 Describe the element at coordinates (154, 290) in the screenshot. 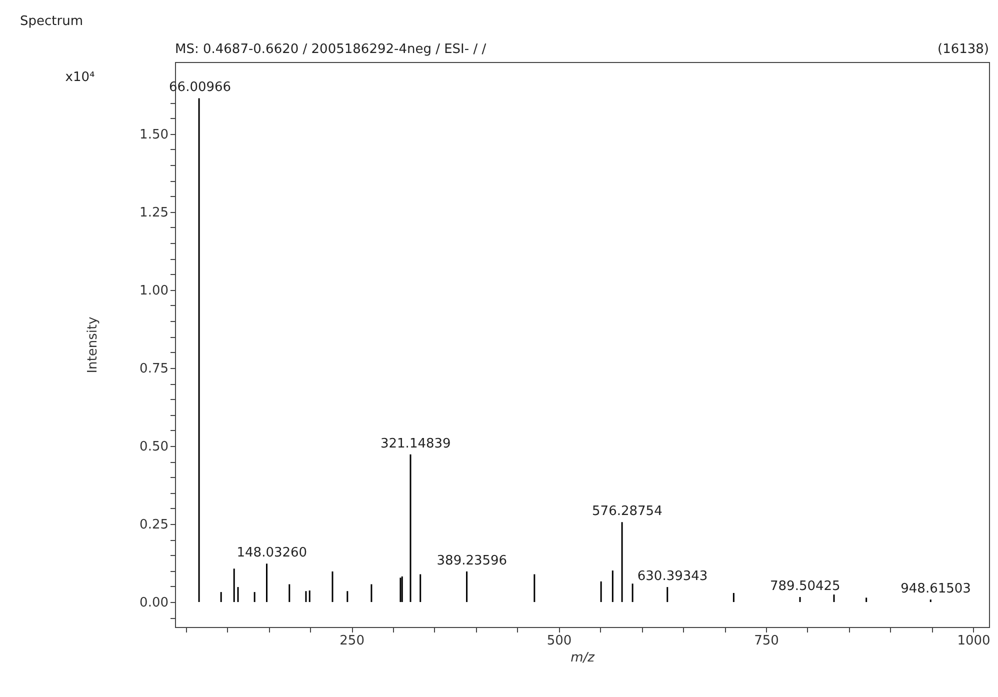

I see `y-tick-label: 1.00` at that location.